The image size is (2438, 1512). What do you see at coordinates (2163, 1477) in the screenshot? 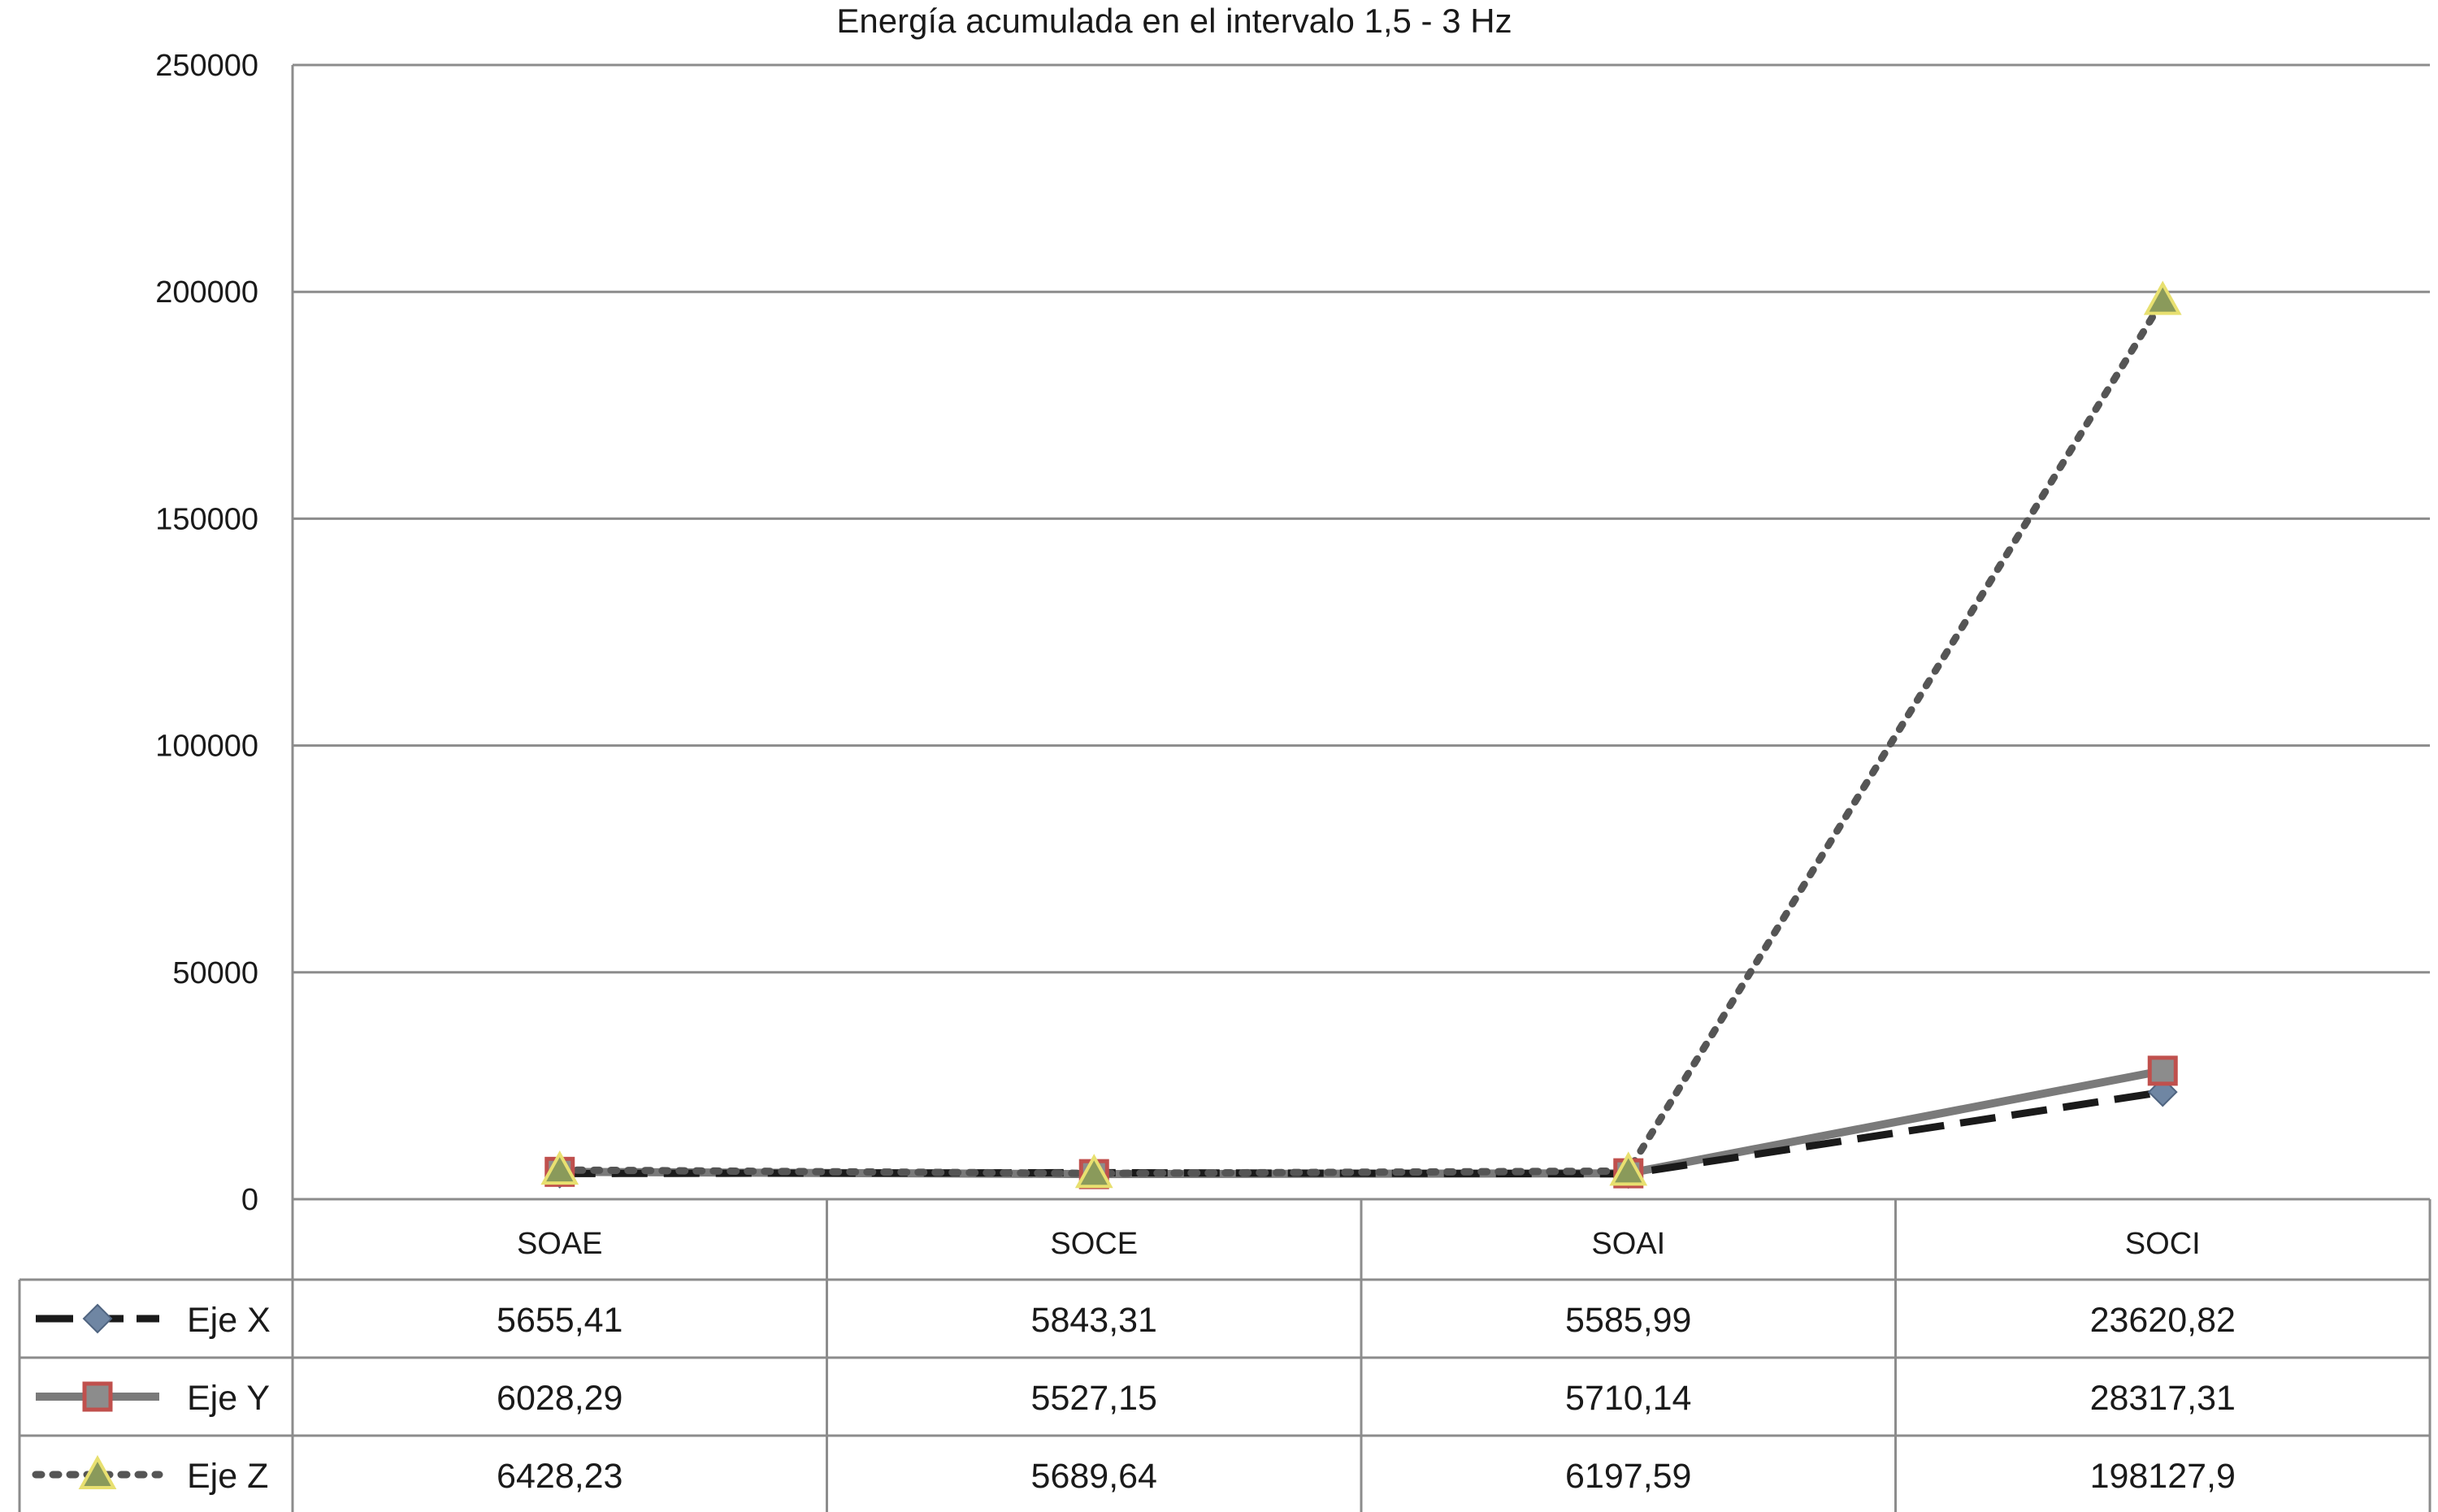
I see `data-table-cell: 198127,9` at bounding box center [2163, 1477].